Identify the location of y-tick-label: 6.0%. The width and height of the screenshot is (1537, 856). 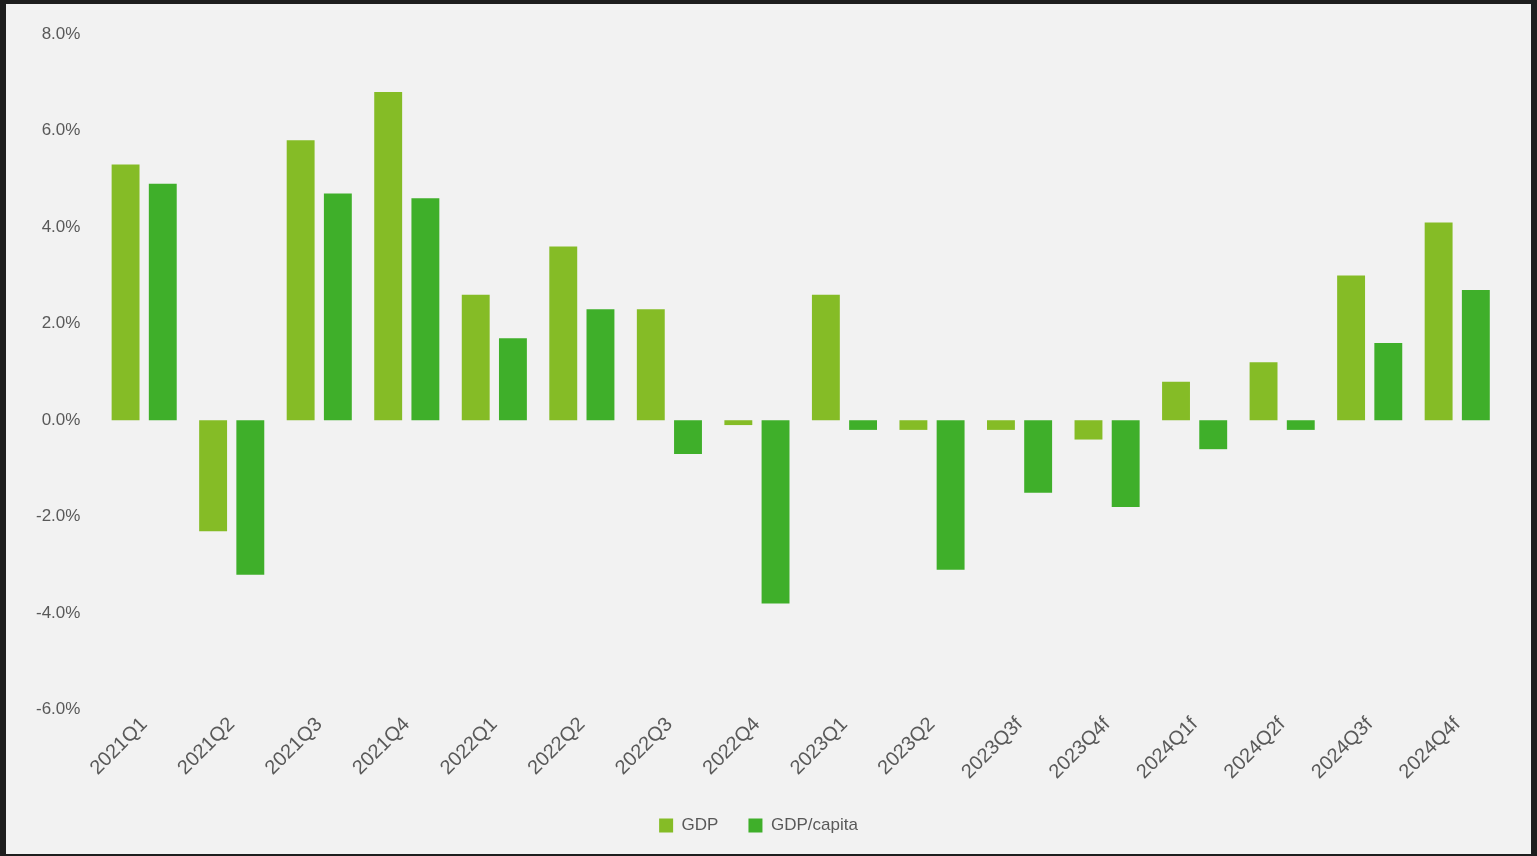
(61, 130).